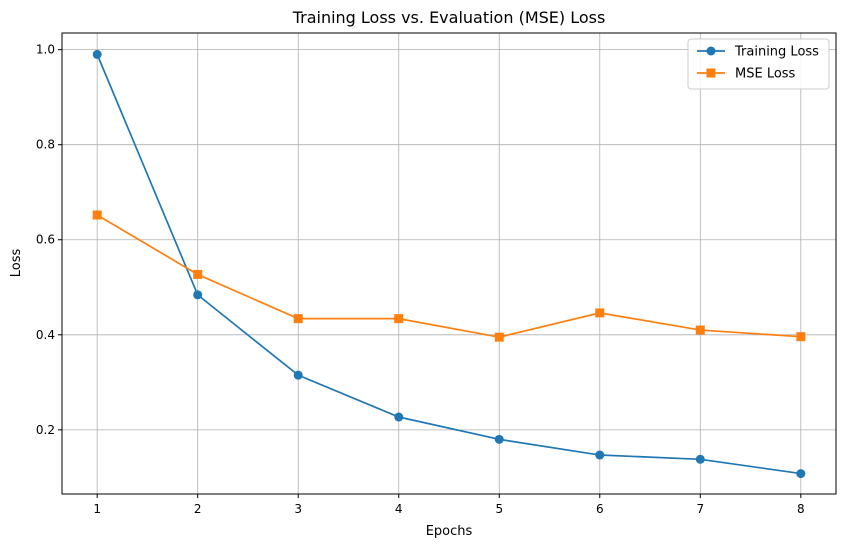 This screenshot has height=547, width=846. What do you see at coordinates (45, 240) in the screenshot?
I see `y-tick-label: 0.6` at bounding box center [45, 240].